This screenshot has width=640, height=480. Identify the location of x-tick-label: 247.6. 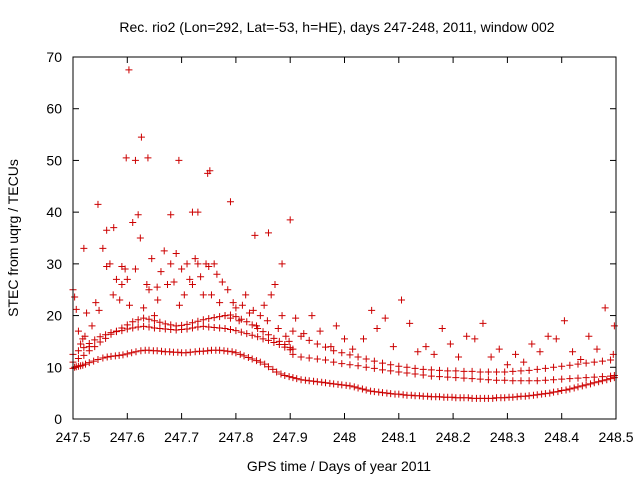
(127, 437).